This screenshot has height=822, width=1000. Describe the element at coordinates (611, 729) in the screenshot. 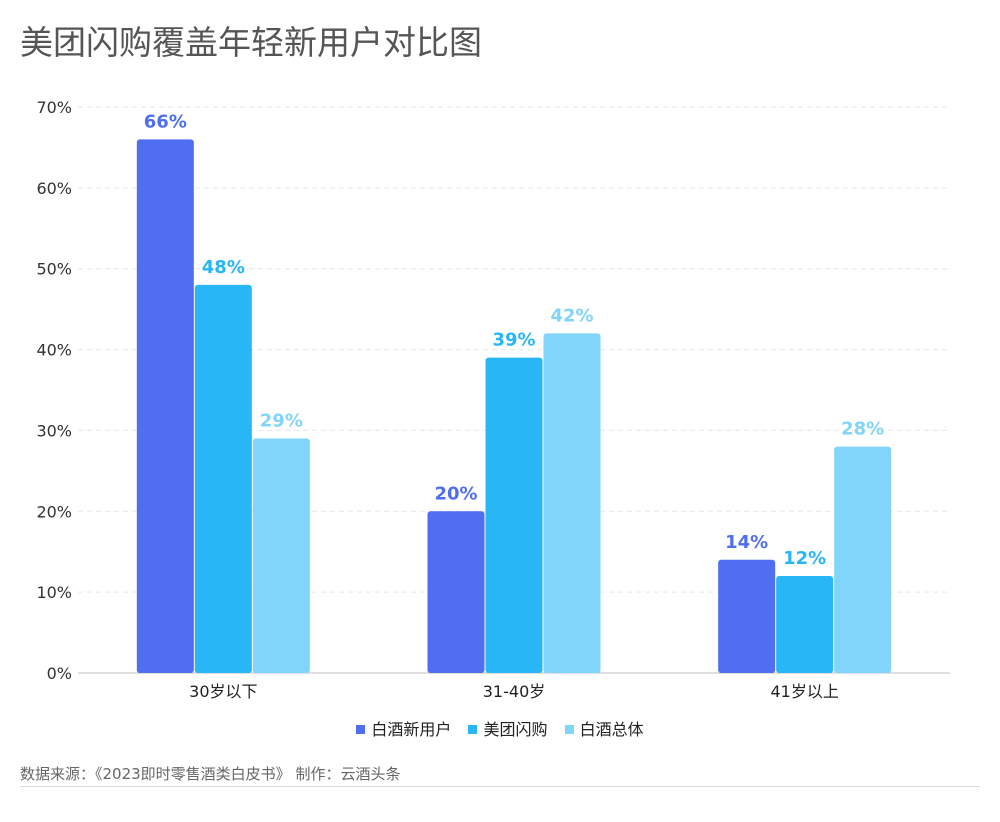

I see `legend-label: 白酒总体` at that location.